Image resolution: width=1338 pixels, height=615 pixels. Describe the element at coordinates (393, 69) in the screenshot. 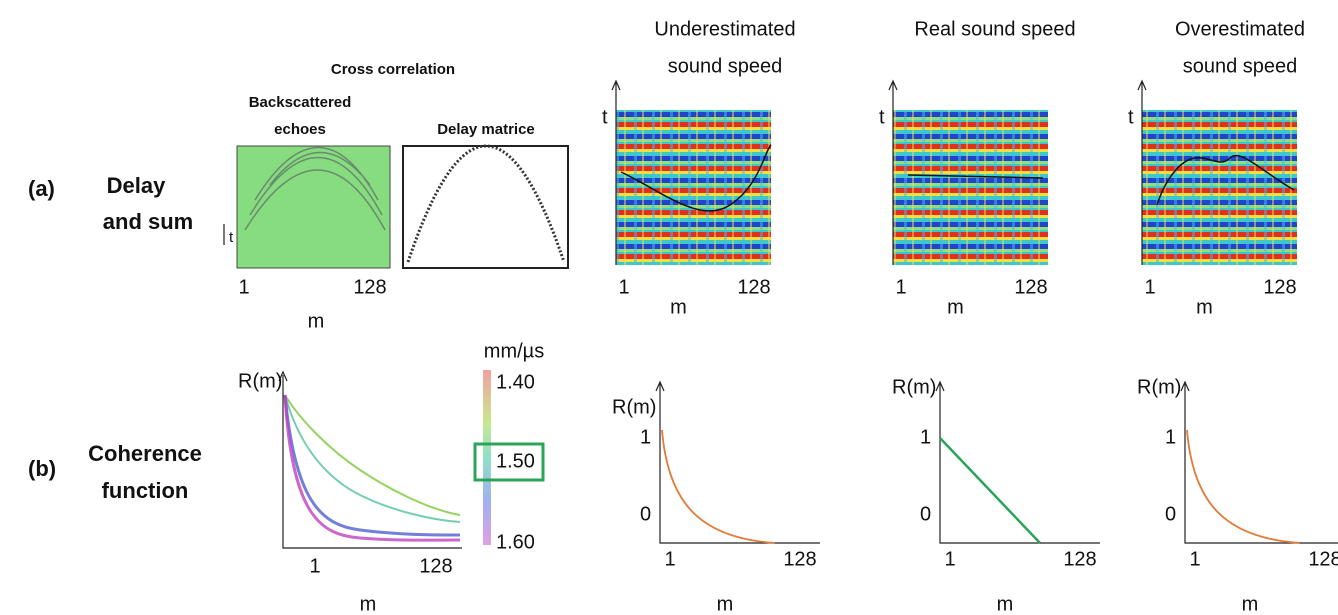

I see `step-title: Cross correlation` at that location.